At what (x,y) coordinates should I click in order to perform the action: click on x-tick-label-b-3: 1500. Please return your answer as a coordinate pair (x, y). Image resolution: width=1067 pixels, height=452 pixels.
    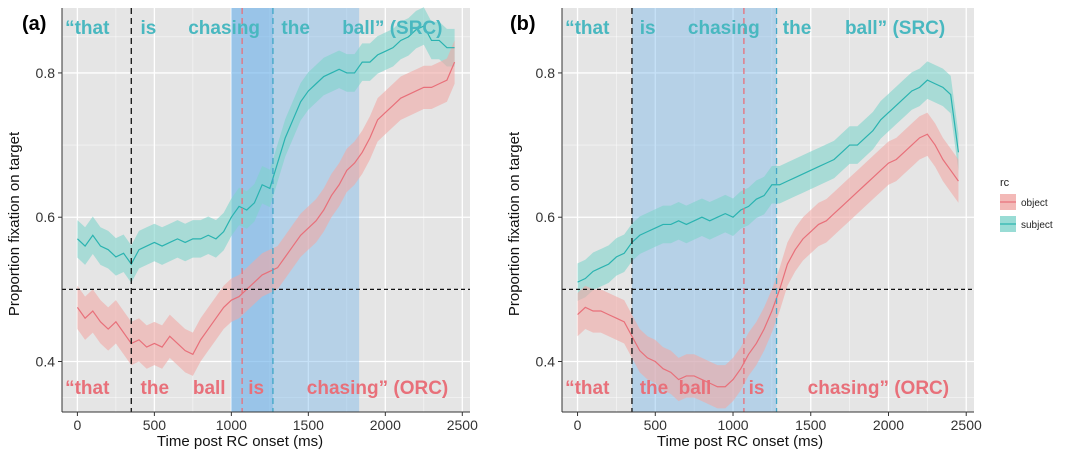
    Looking at the image, I should click on (810, 425).